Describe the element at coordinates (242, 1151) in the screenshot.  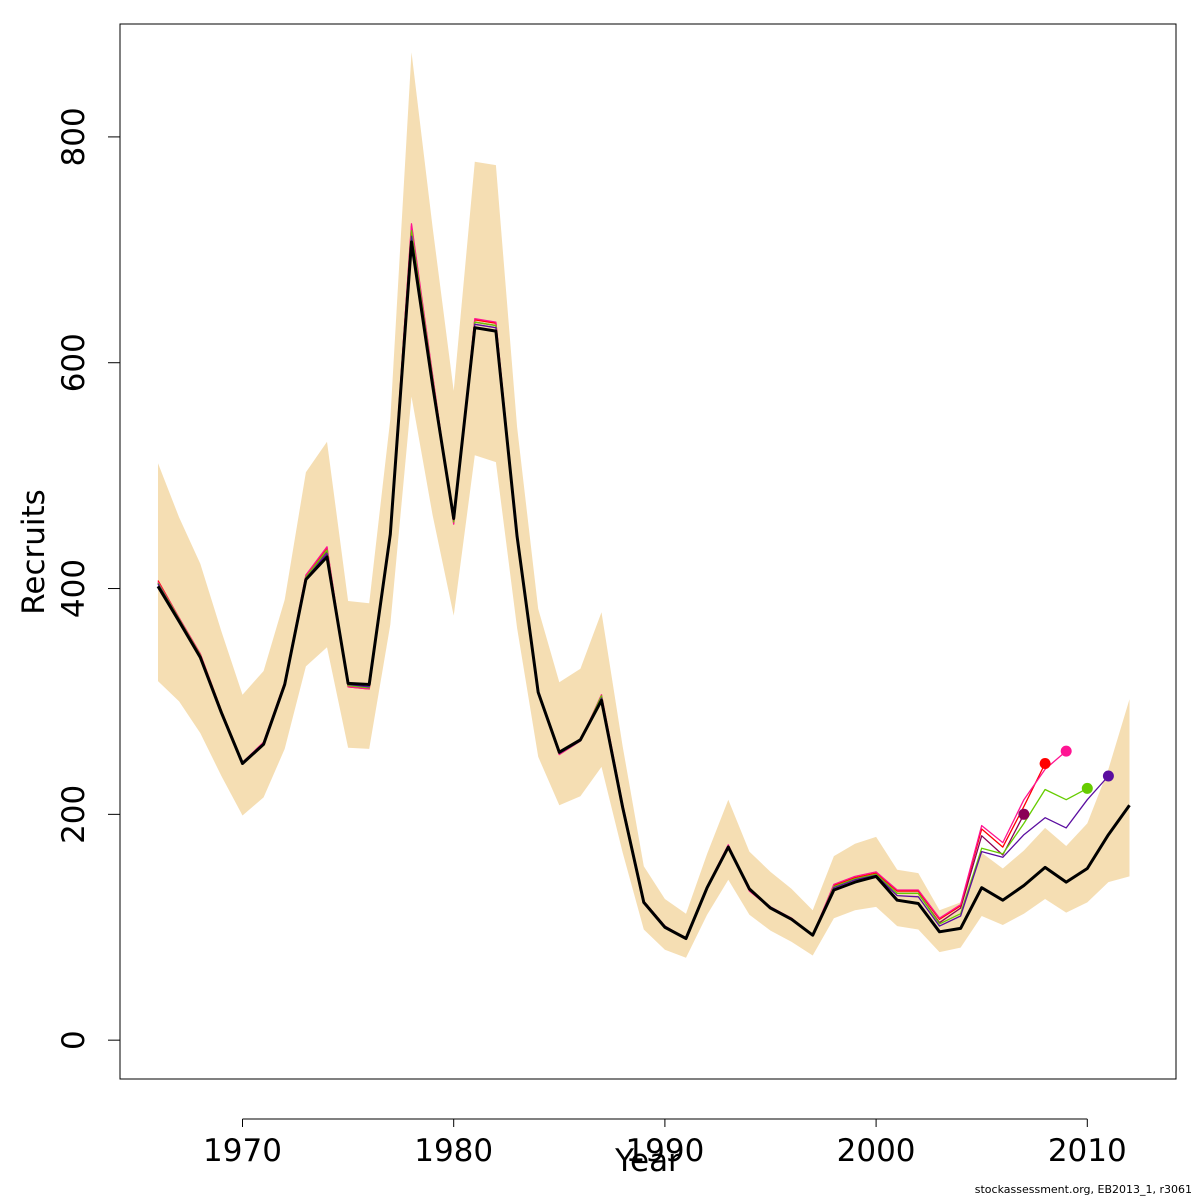
I see `x-tick-label-1970: 1970` at that location.